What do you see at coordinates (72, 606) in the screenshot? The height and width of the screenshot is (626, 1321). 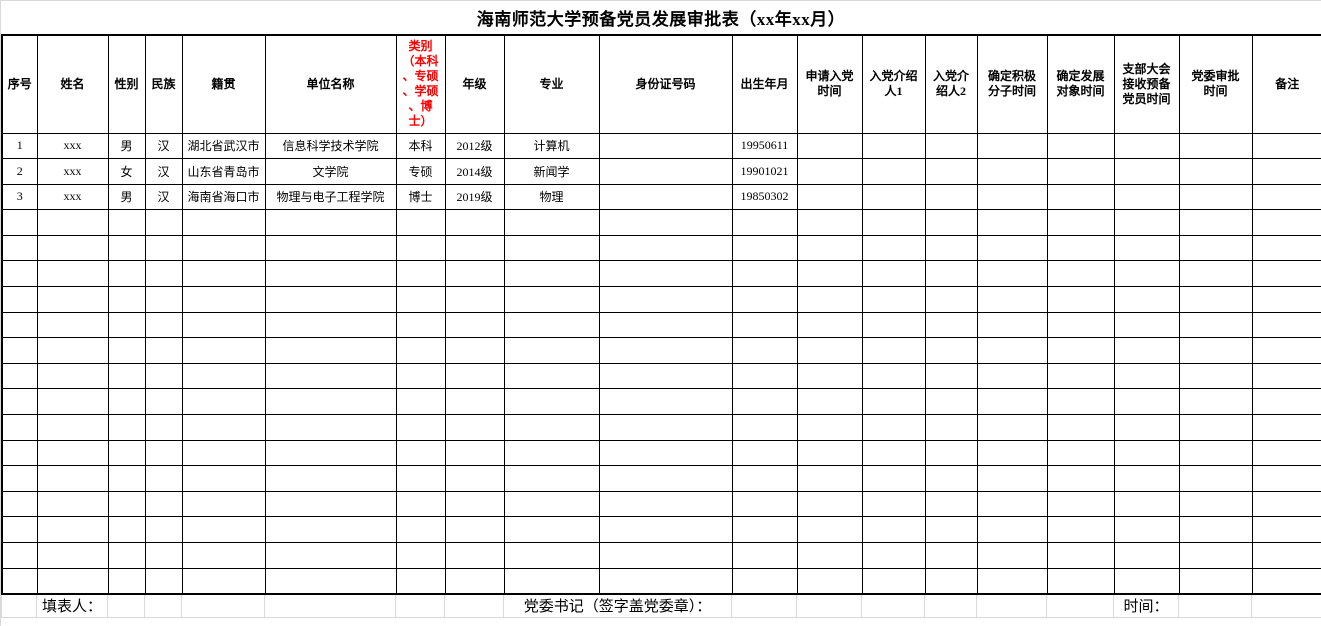 I see `form-filler-label: 填表人：` at bounding box center [72, 606].